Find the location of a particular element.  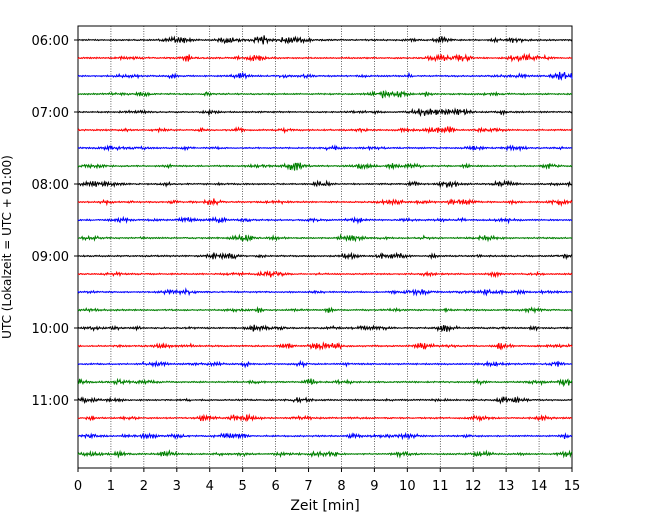

x-tick-label: 12 is located at coordinates (473, 486).